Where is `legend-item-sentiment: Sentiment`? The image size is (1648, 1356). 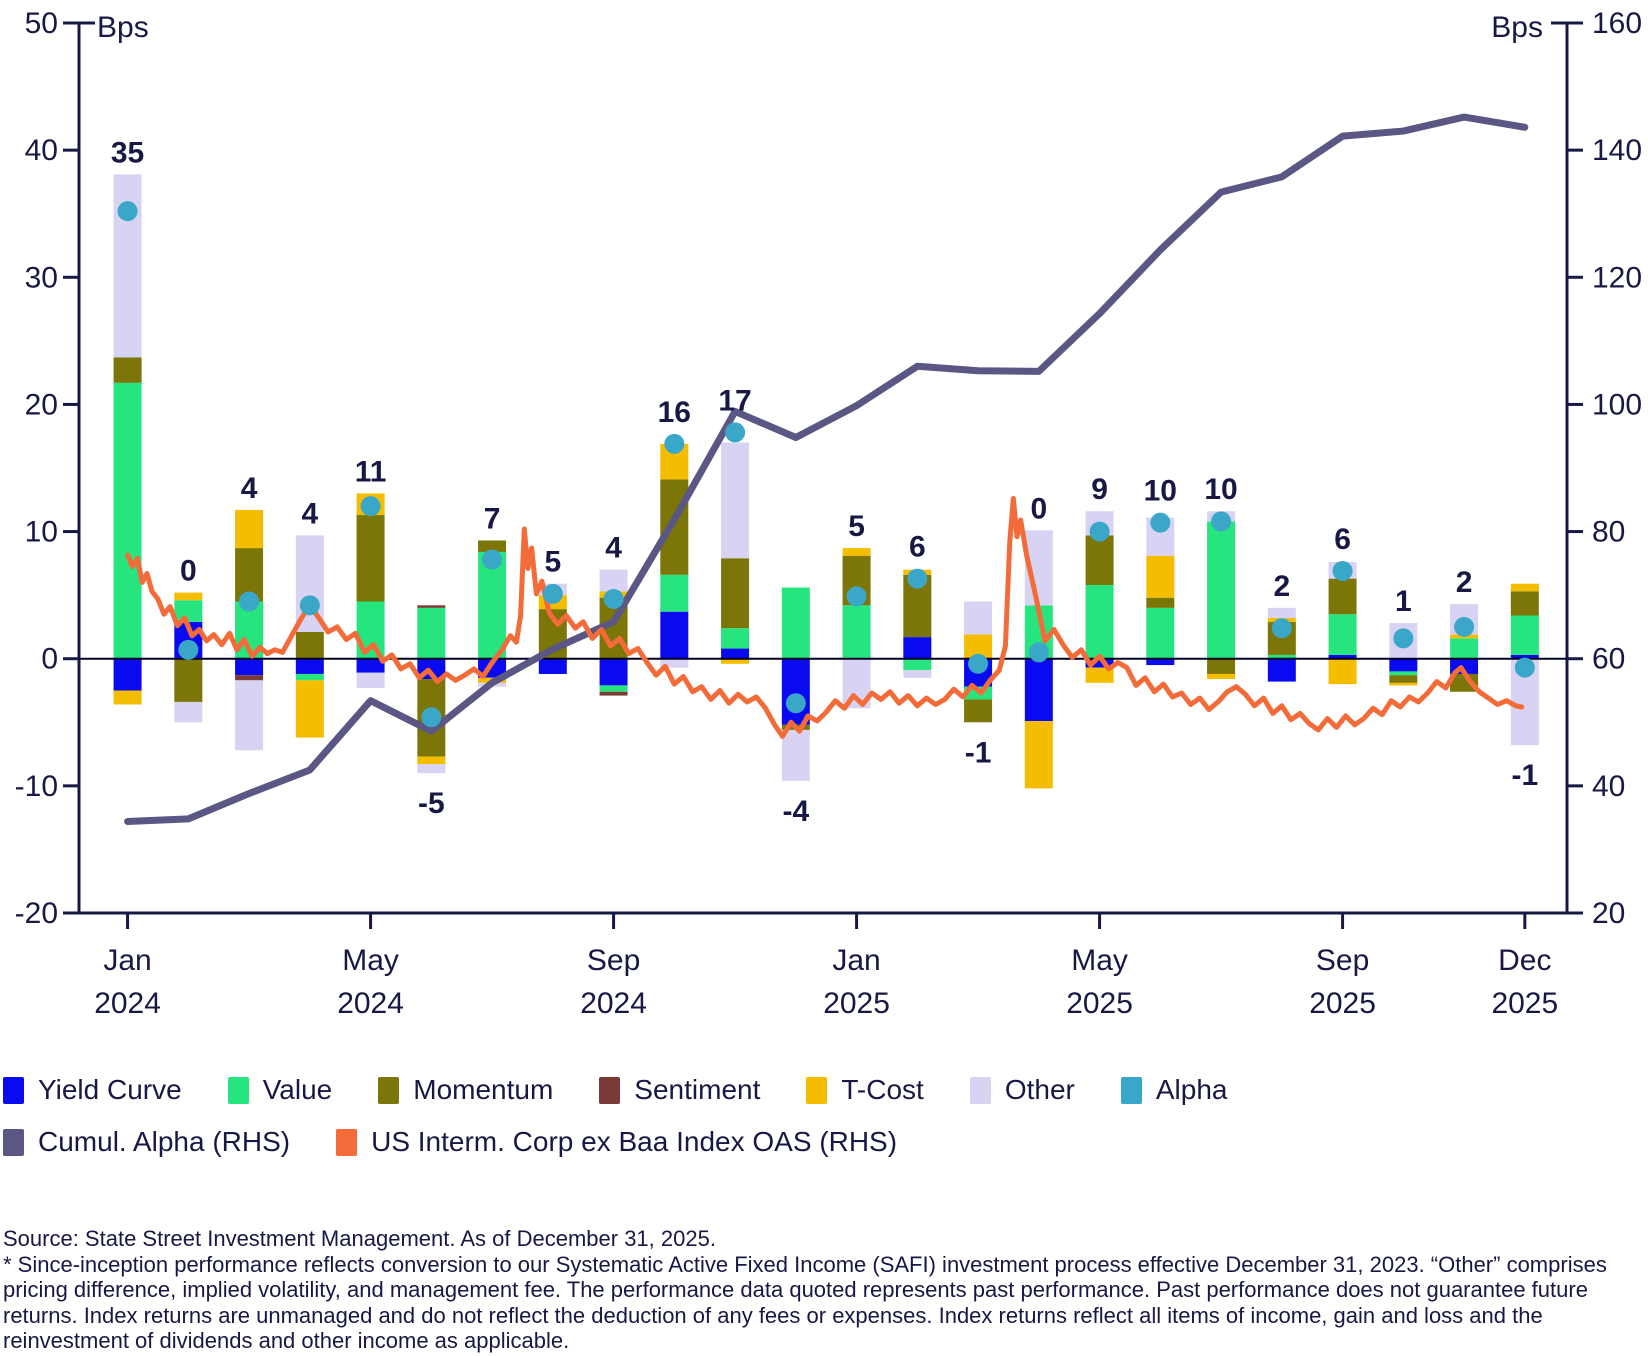 legend-item-sentiment: Sentiment is located at coordinates (679, 1090).